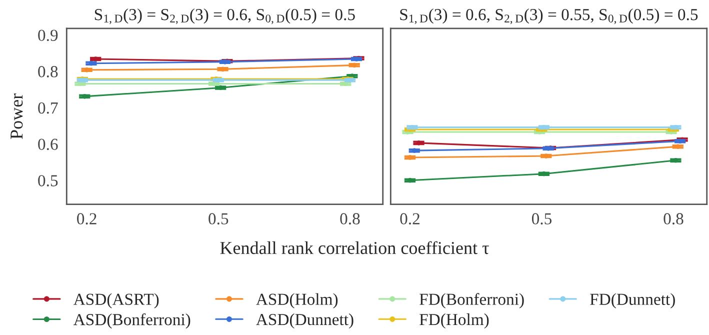 This screenshot has height=335, width=709. Describe the element at coordinates (224, 16) in the screenshot. I see `chart-title: S$_{1,D}$(3) = S$_{2,D}$(3) = 0.6, S$_{0,D}$(0.5) = 0.5` at that location.